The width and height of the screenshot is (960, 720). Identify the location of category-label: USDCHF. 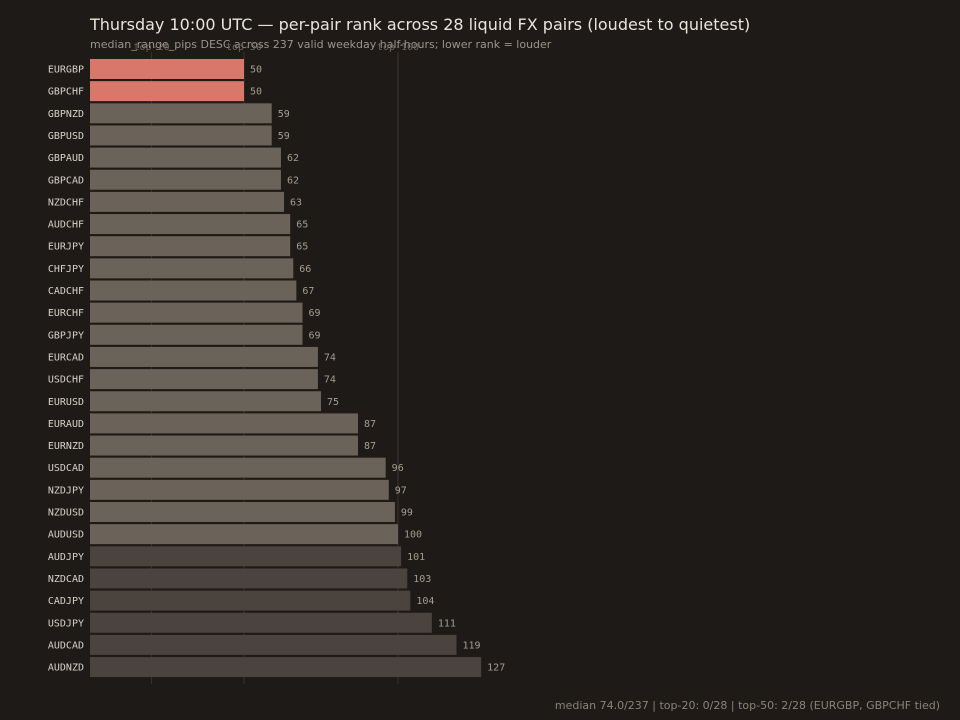
(66, 380).